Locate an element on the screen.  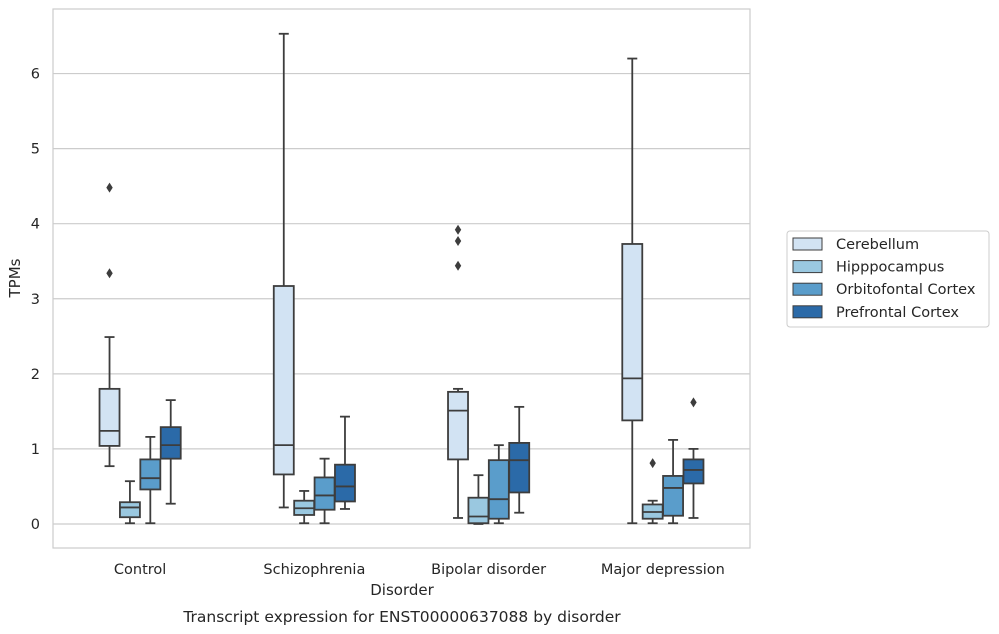
legend-label: Hipppocampus is located at coordinates (890, 268).